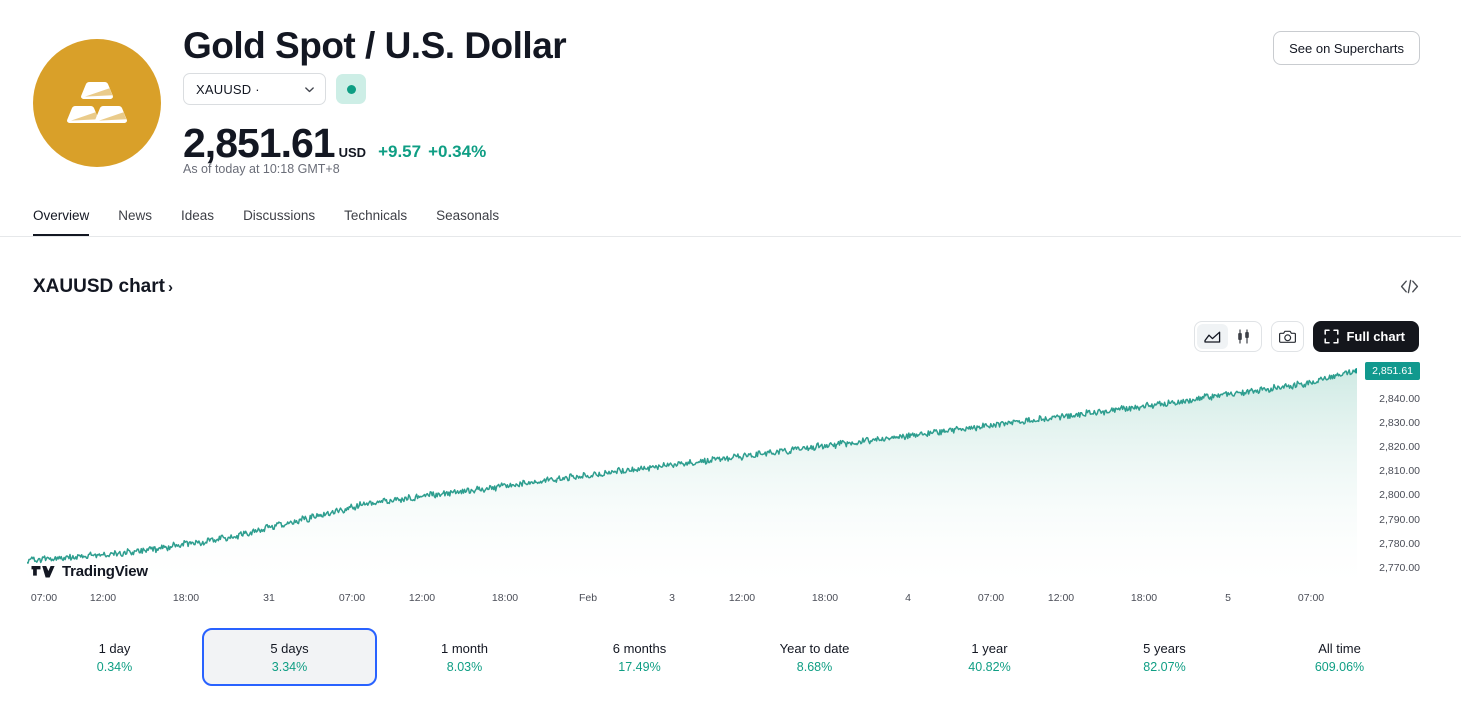 The image size is (1461, 702). I want to click on gold-bars-icon, so click(97, 103).